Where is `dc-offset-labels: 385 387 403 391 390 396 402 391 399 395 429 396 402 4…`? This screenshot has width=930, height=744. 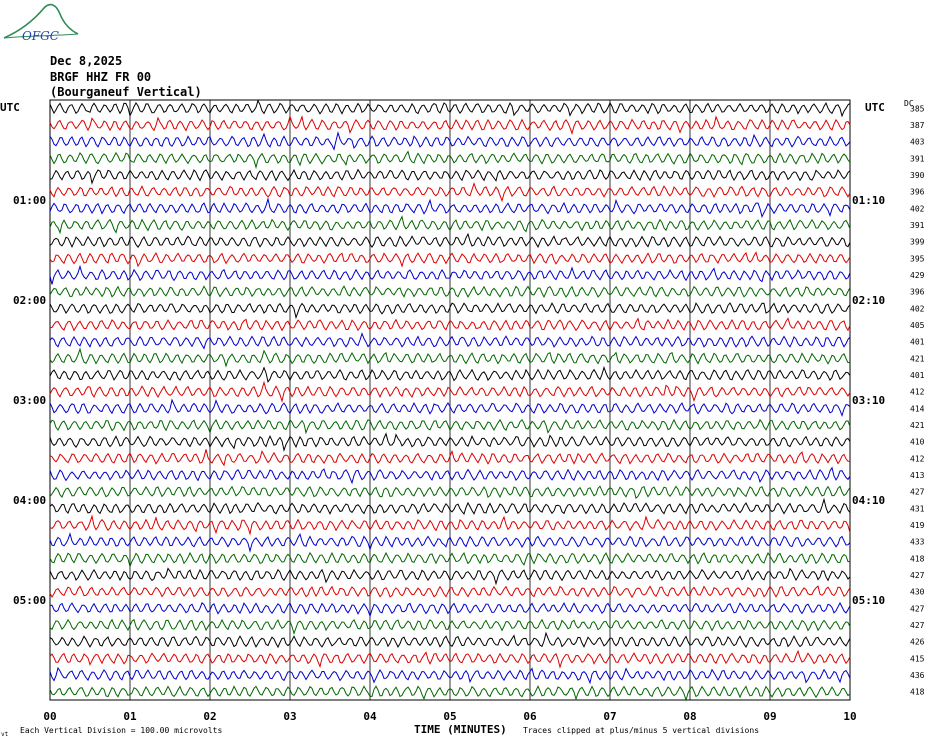 dc-offset-labels: 385 387 403 391 390 396 402 391 399 395 429 396 402 4… is located at coordinates (917, 400).